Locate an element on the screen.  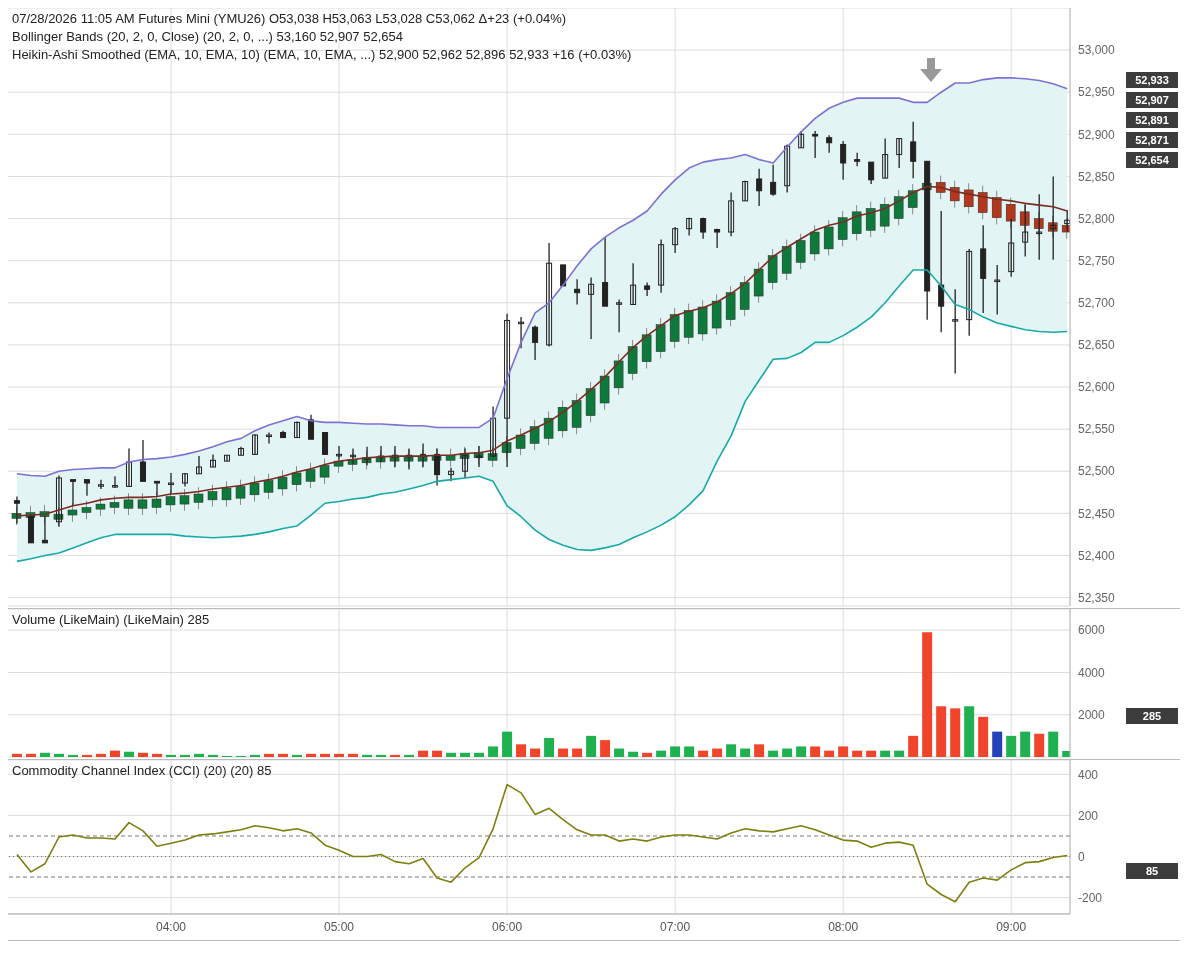
y-tick-label: 400 is located at coordinates (1088, 774).